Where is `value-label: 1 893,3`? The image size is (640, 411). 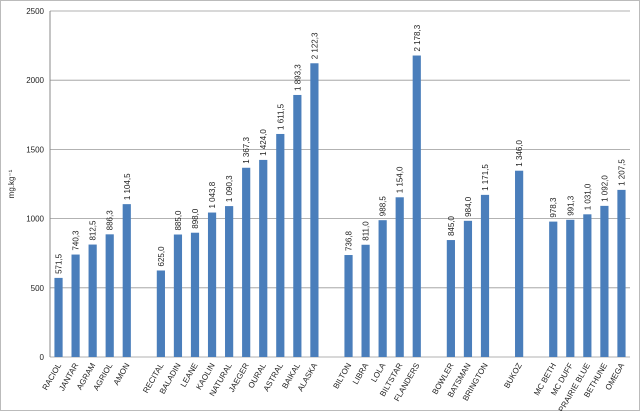 value-label: 1 893,3 is located at coordinates (297, 77).